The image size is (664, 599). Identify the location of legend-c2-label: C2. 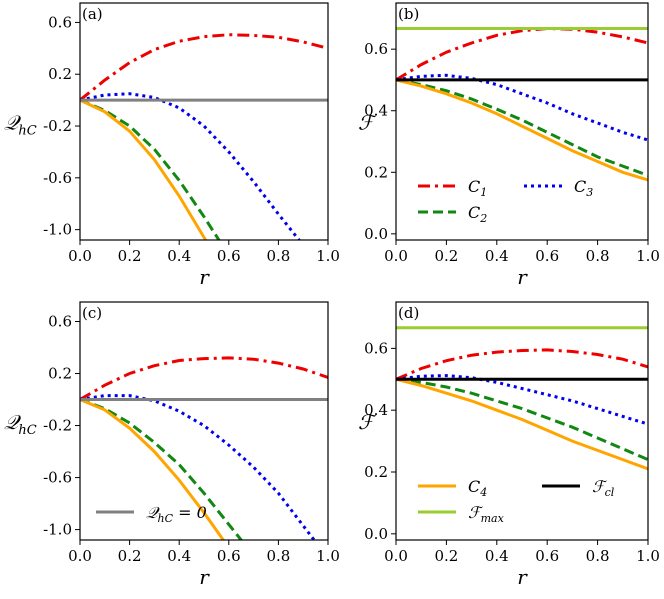
(477, 214).